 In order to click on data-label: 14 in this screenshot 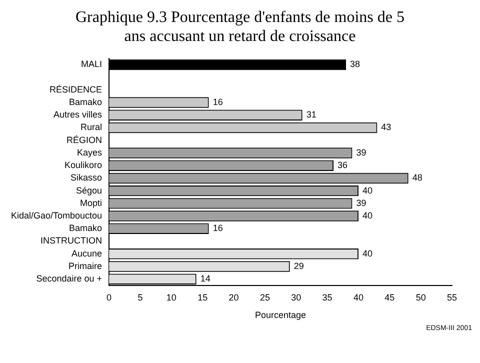, I will do `click(205, 279)`.